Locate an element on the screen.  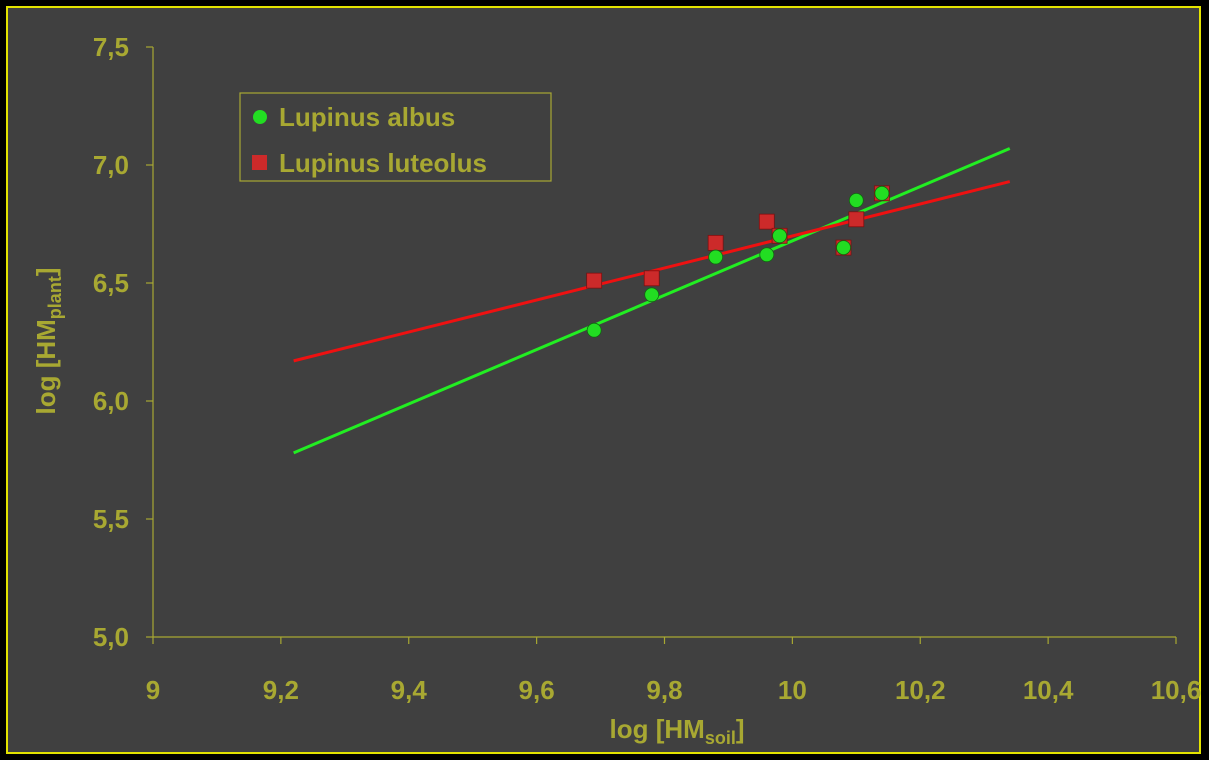
x-tick-label: 9,4 is located at coordinates (409, 690).